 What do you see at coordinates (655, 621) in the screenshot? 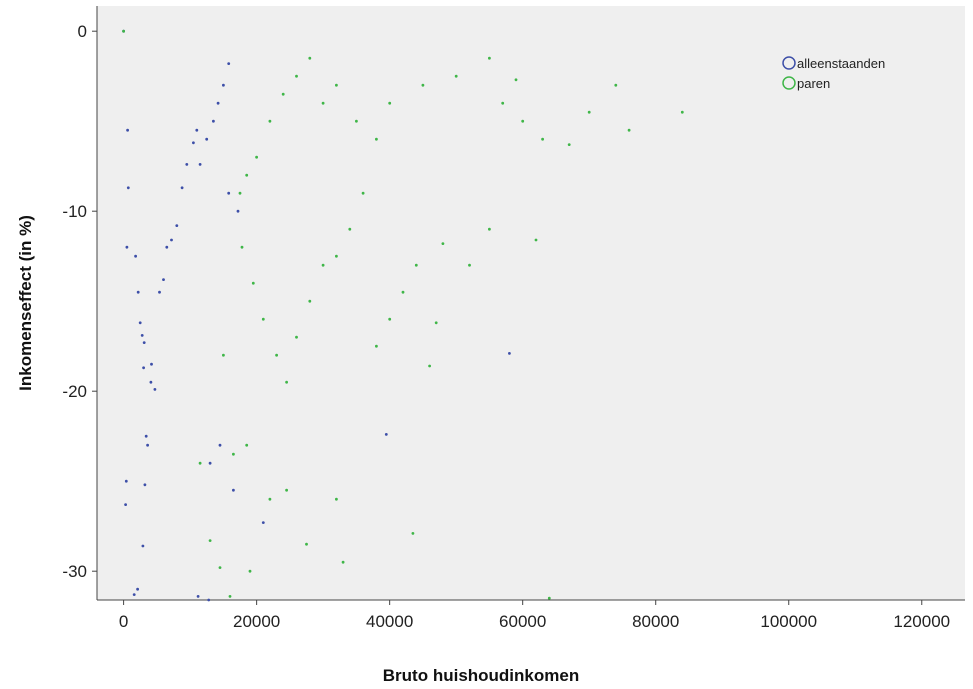
I see `x-tick-label: 80000` at bounding box center [655, 621].